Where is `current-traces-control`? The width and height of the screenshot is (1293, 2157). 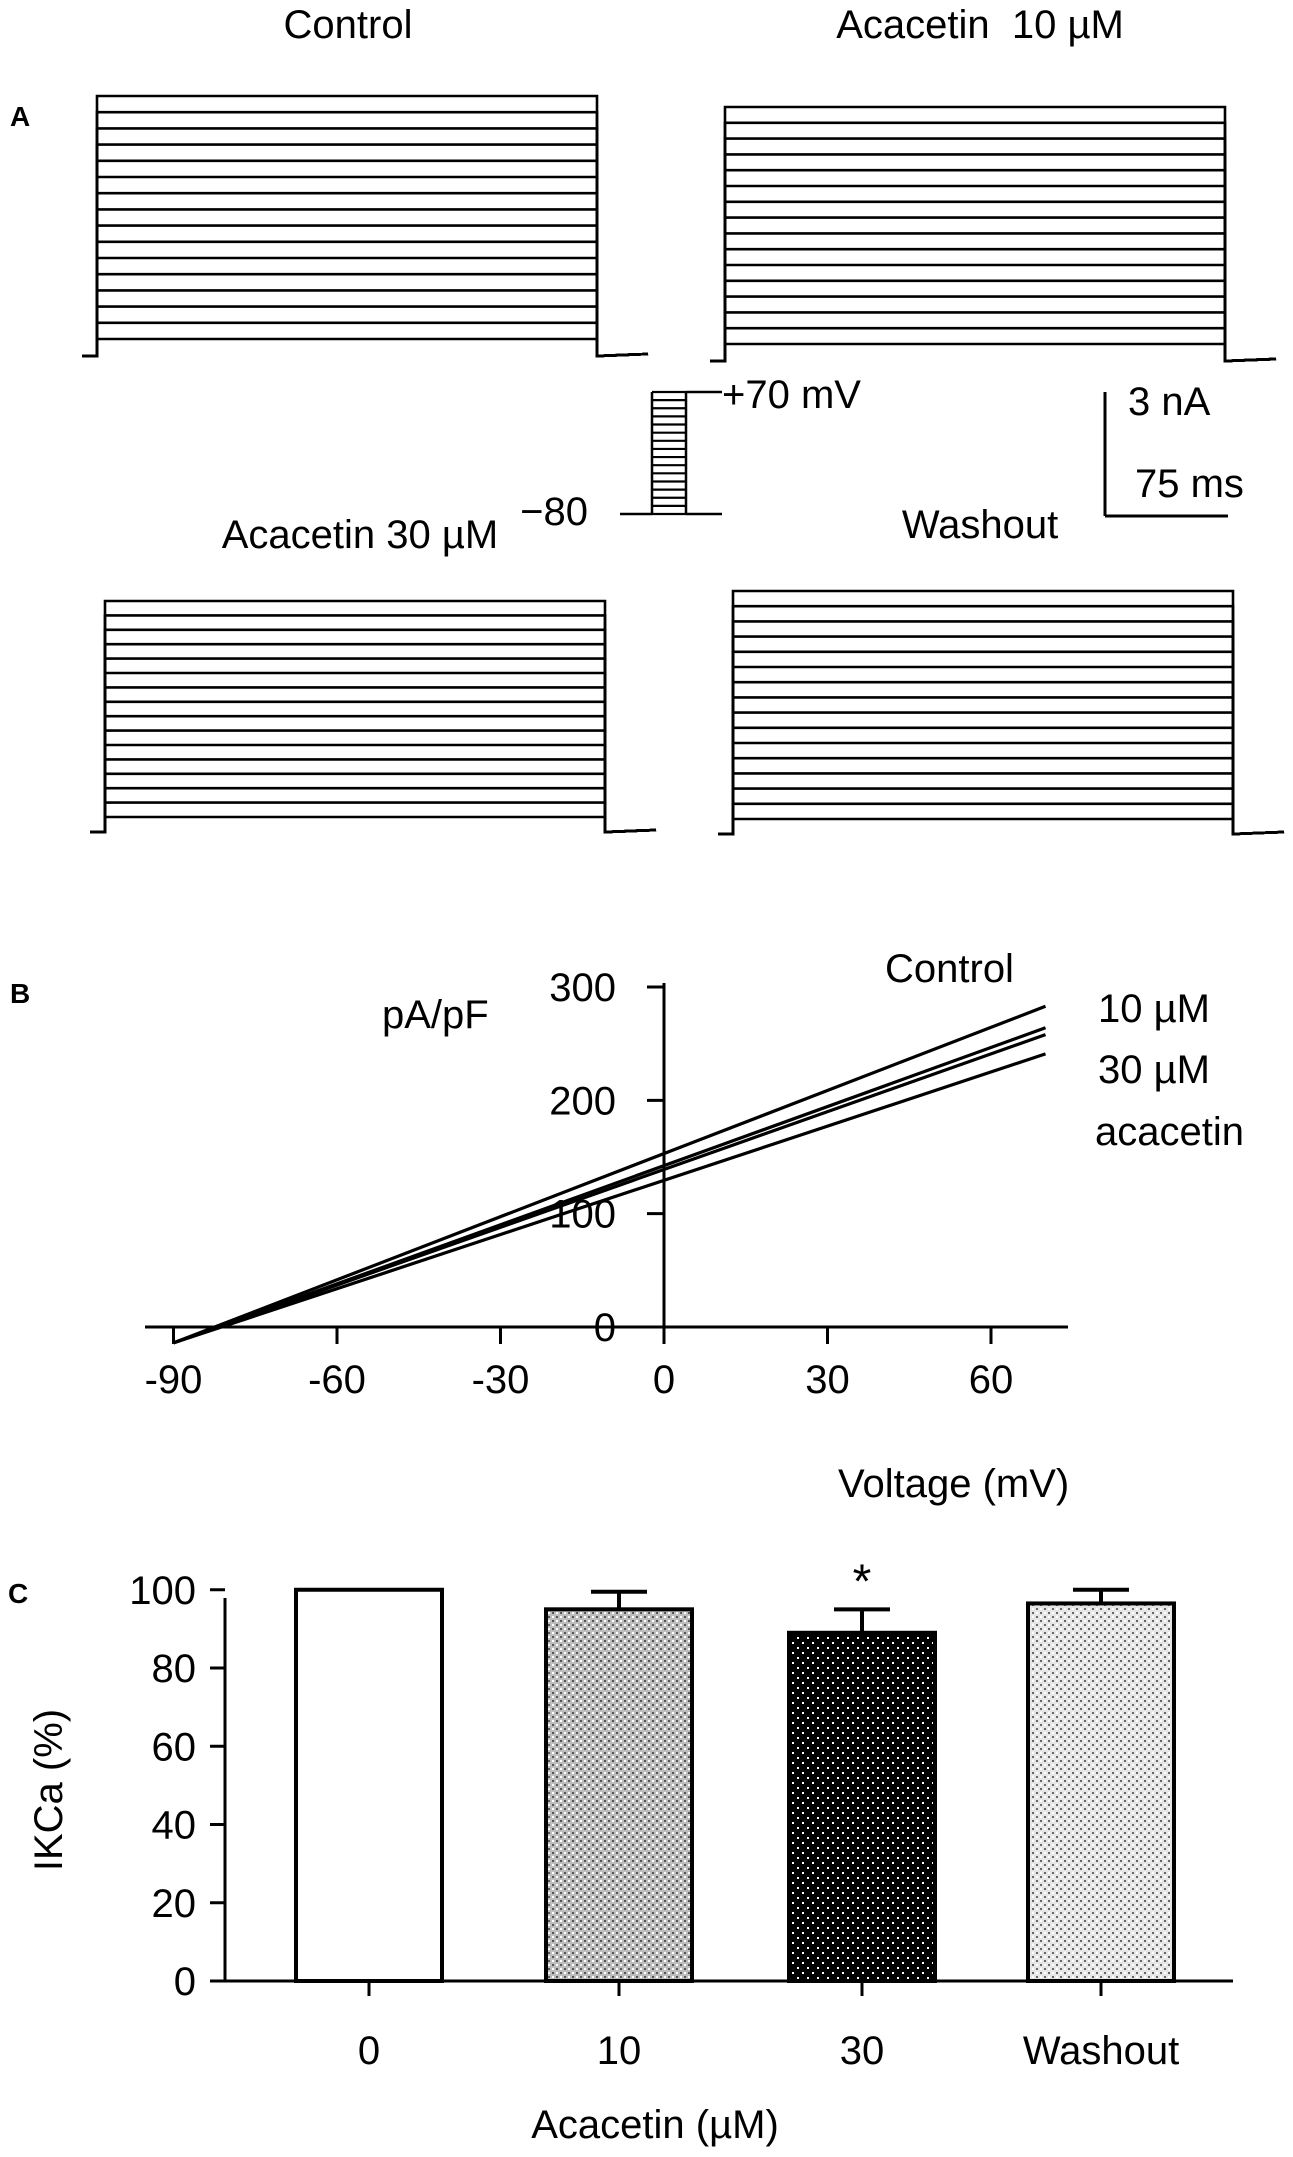 current-traces-control is located at coordinates (365, 226).